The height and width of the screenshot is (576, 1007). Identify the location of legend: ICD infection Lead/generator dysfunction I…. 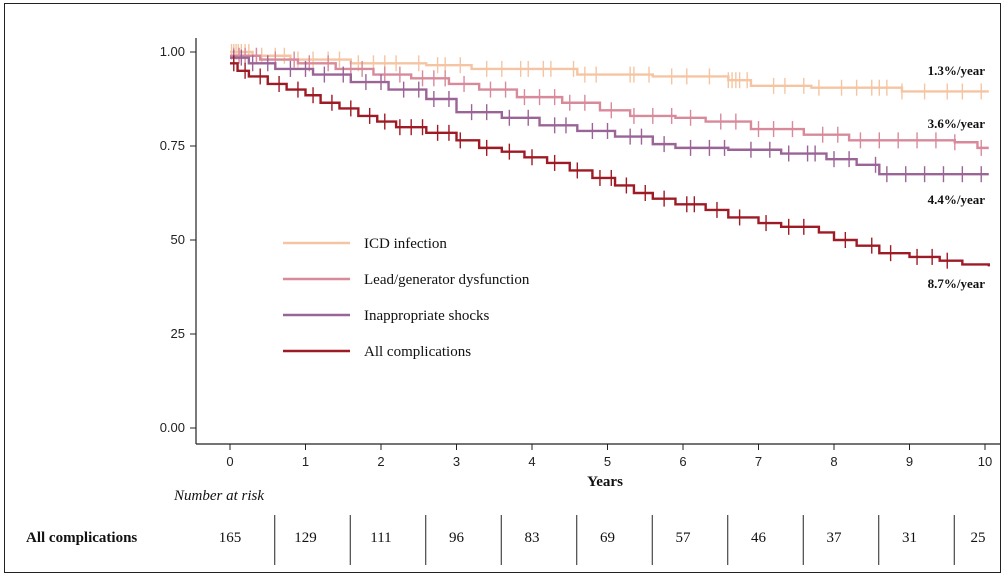
(406, 298).